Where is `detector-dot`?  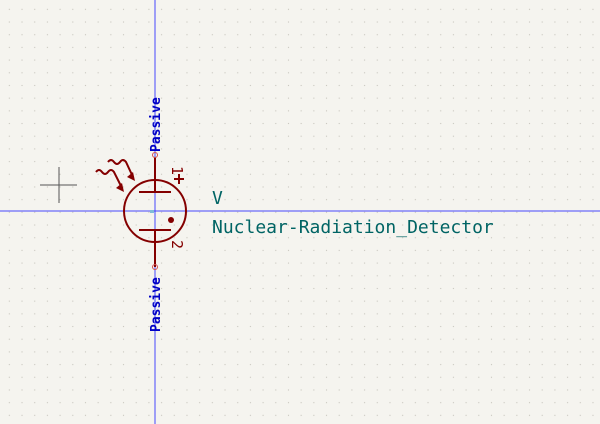 detector-dot is located at coordinates (171, 220).